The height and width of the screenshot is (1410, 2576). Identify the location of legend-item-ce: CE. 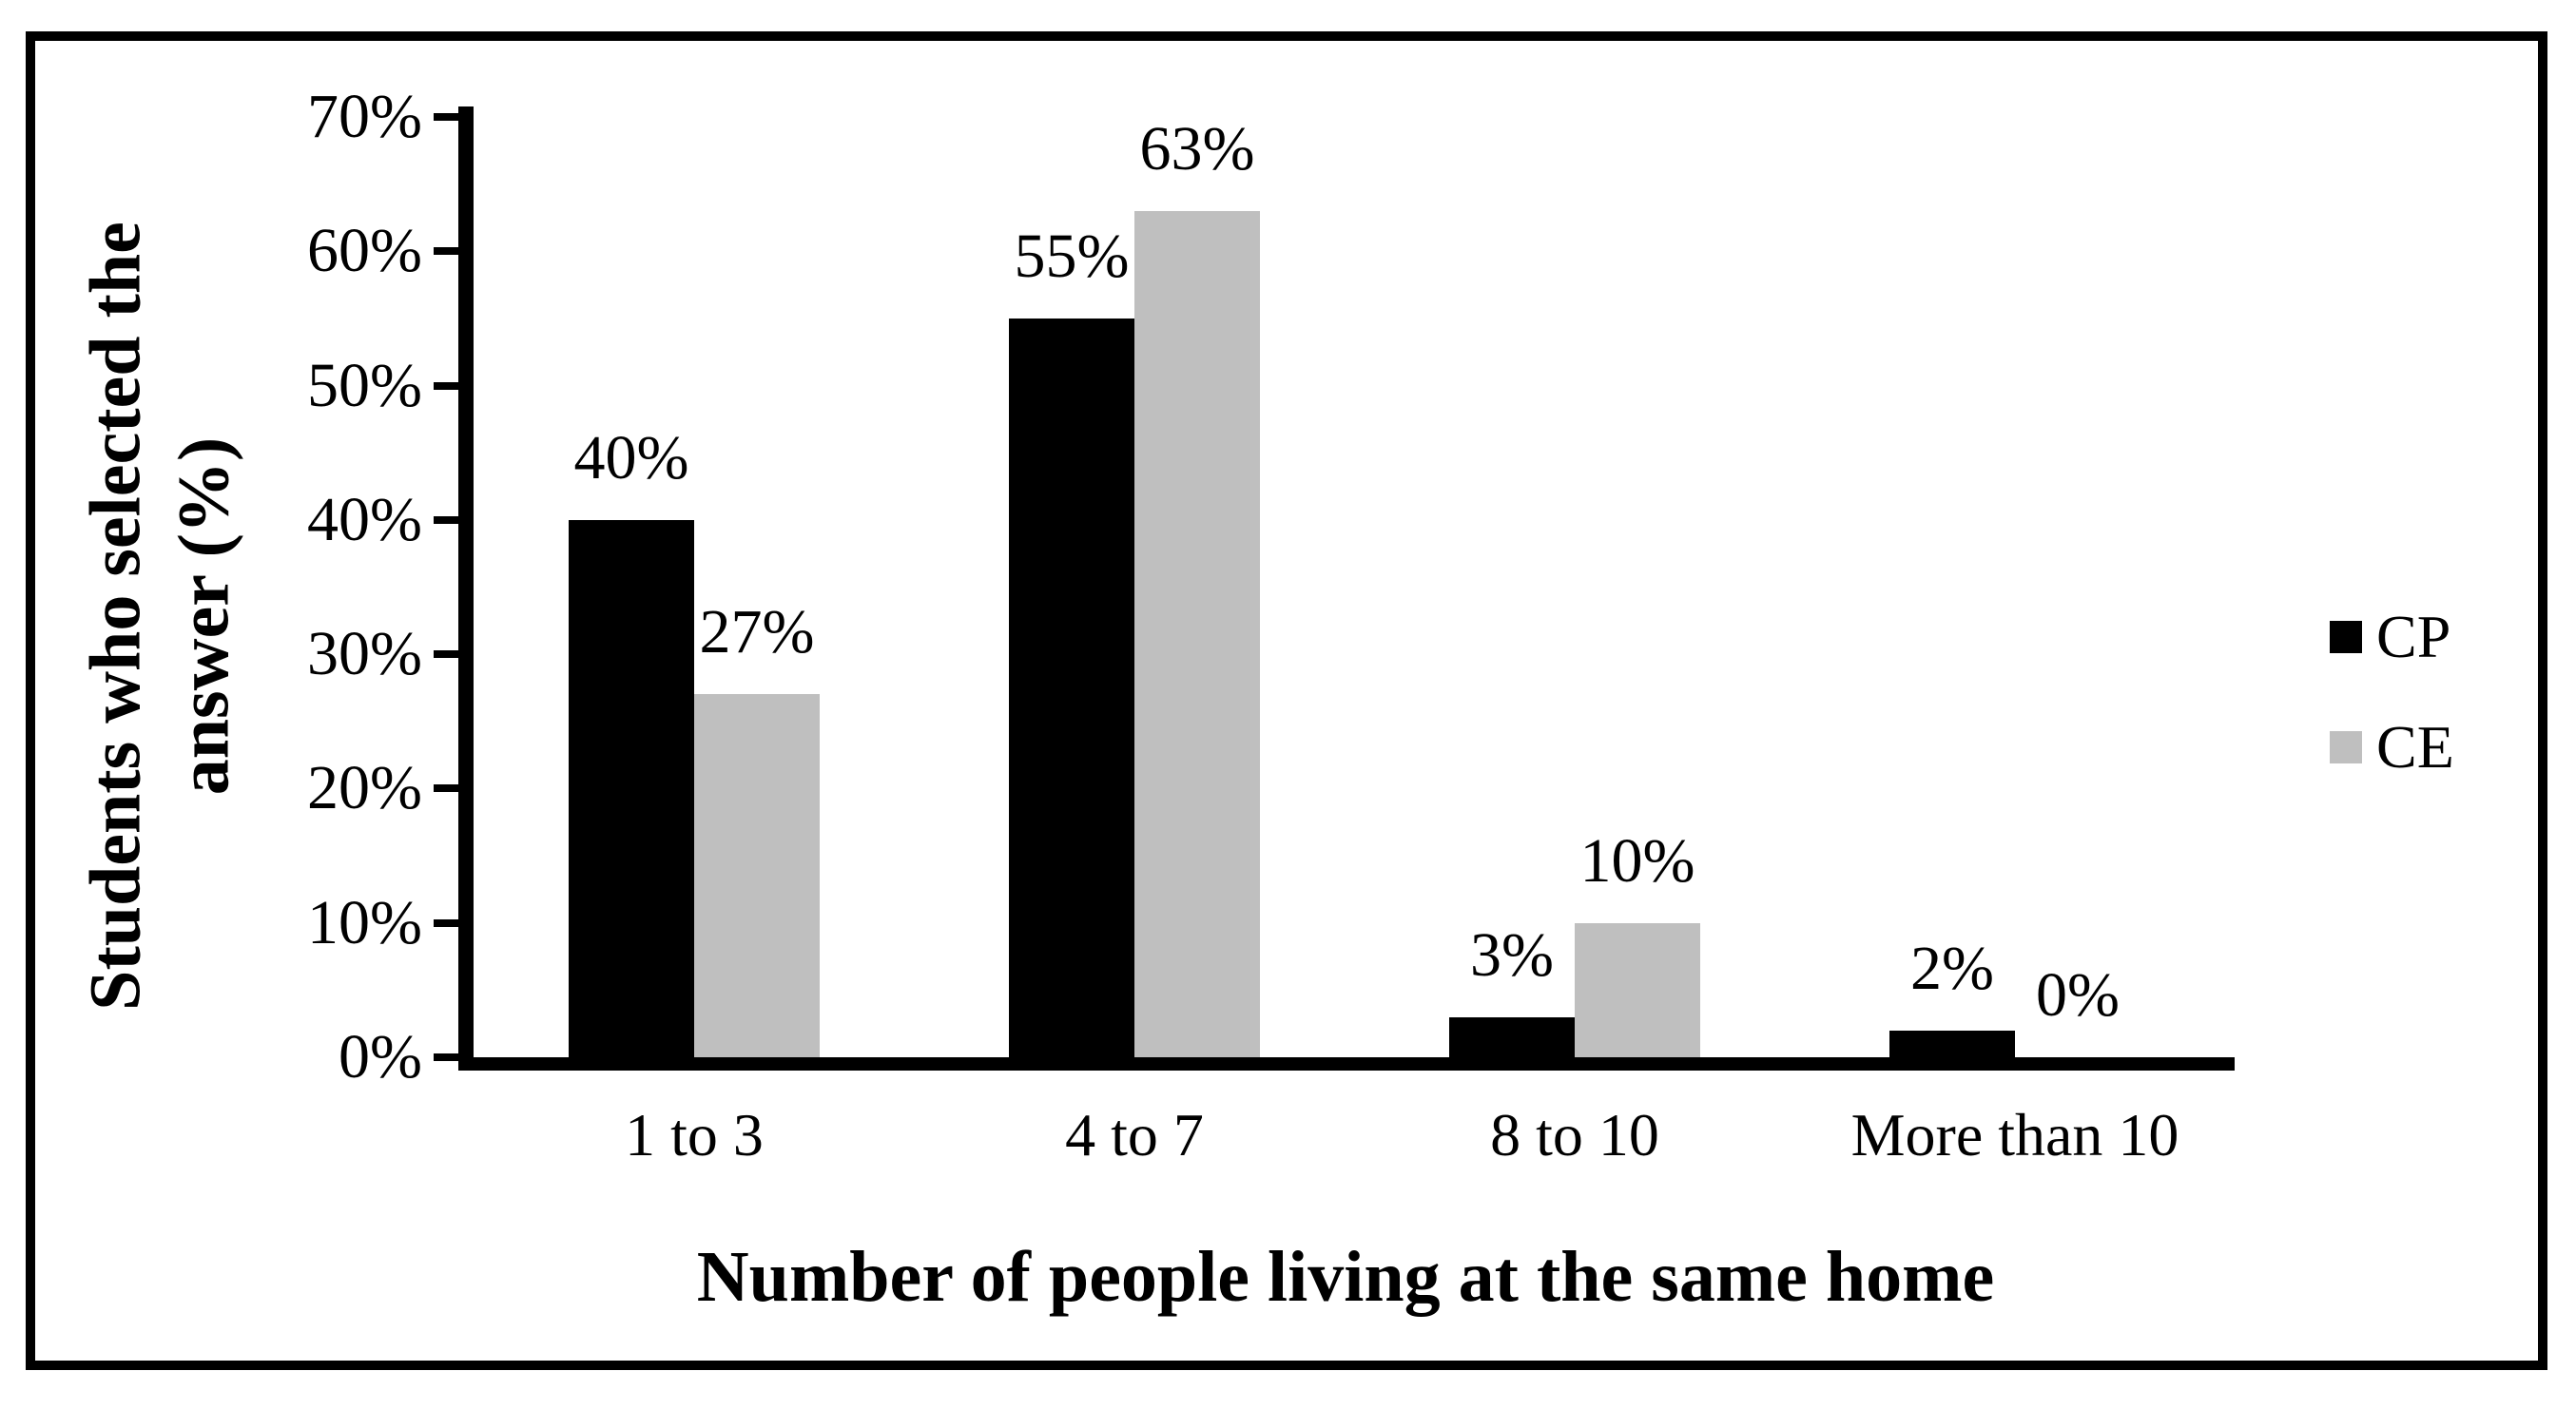
(2392, 747).